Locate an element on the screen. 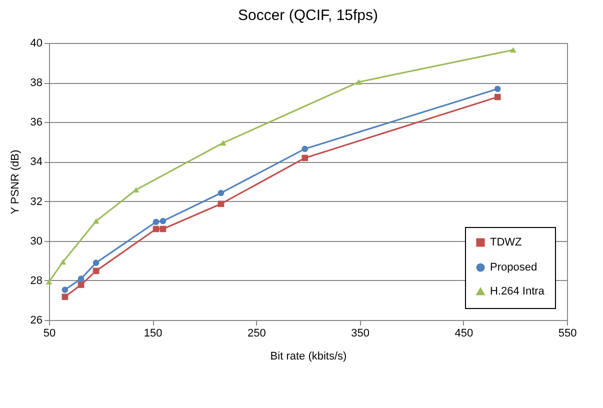 The image size is (603, 408). x-tick-label: 350 is located at coordinates (360, 334).